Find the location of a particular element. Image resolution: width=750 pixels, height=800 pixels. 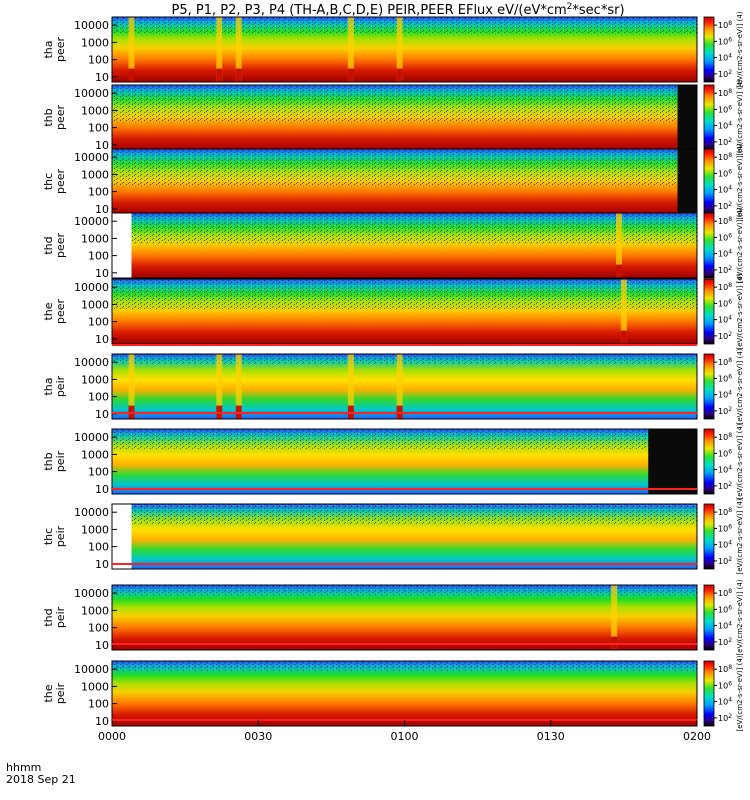

spectrum-fill is located at coordinates (404, 617).